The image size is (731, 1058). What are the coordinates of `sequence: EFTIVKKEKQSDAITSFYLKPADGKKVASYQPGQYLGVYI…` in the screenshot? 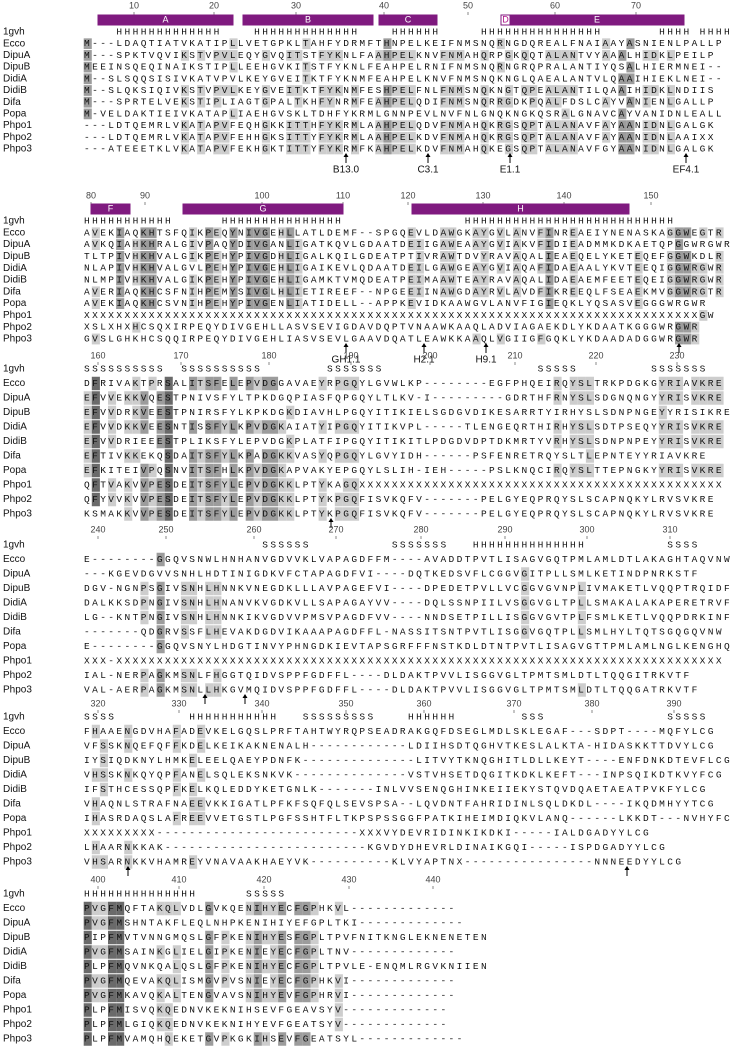 It's located at (396, 456).